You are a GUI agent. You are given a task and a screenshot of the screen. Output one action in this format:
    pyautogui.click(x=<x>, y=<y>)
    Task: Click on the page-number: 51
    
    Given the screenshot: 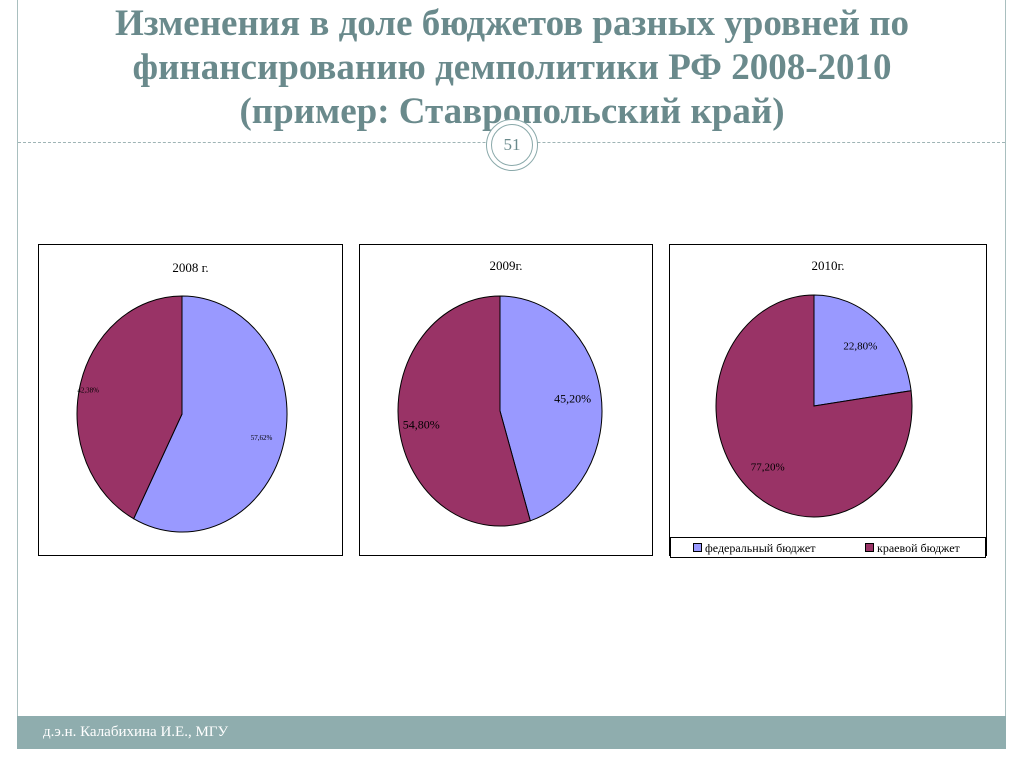 What is the action you would take?
    pyautogui.click(x=512, y=145)
    